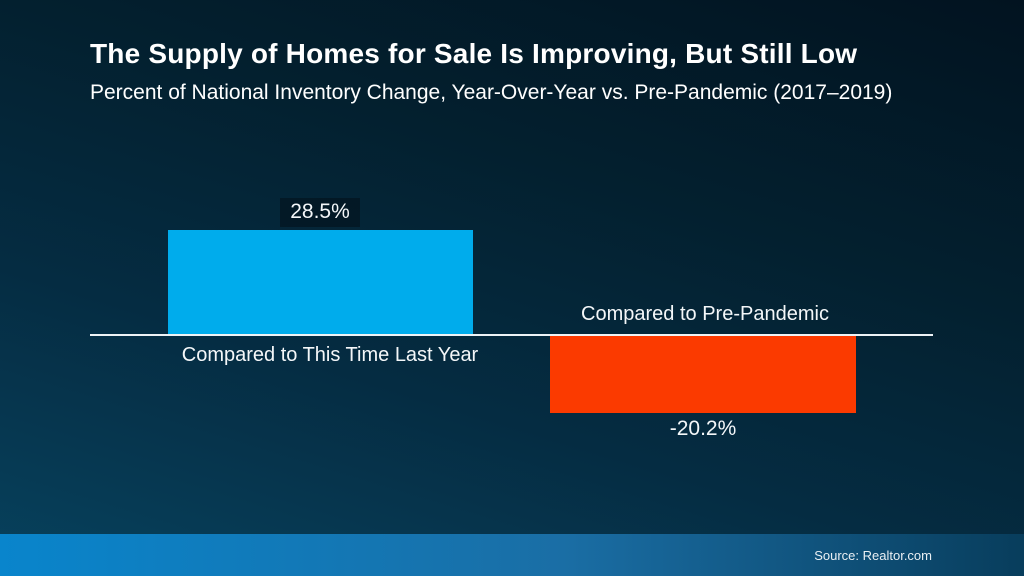 The width and height of the screenshot is (1024, 576). I want to click on zero-baseline, so click(511, 335).